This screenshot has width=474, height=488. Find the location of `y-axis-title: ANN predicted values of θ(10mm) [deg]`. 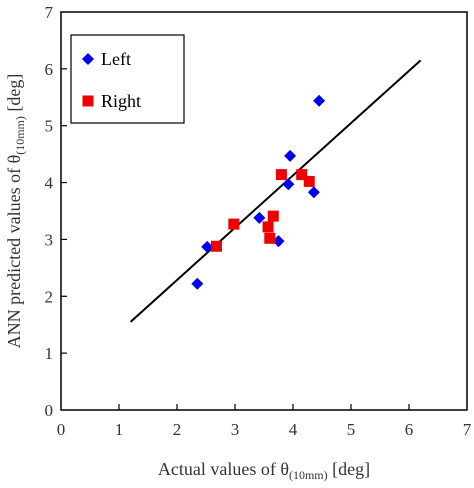

y-axis-title: ANN predicted values of θ(10mm) [deg] is located at coordinates (15, 211).